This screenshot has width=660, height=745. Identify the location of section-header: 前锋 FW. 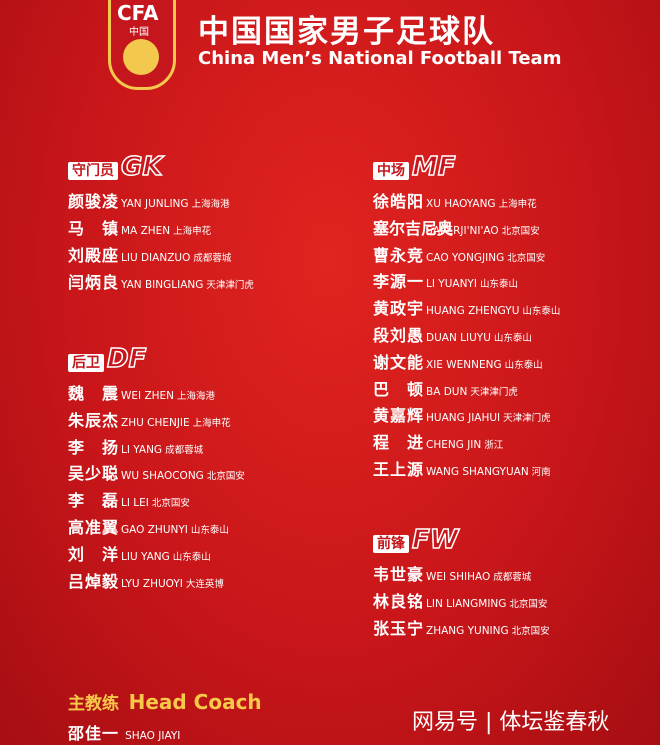
(416, 540).